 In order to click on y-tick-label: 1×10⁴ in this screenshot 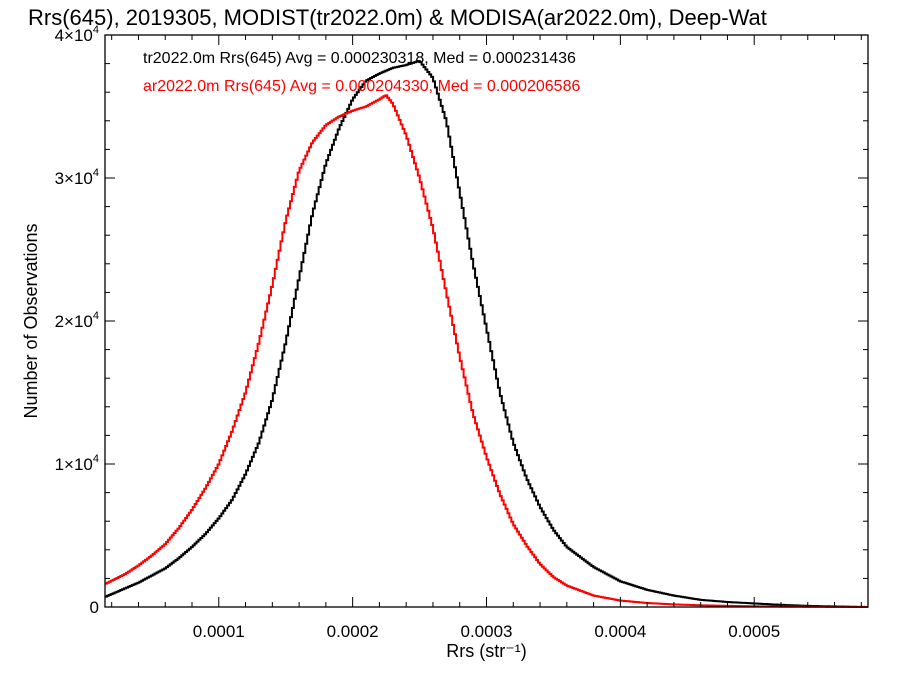, I will do `click(77, 463)`.